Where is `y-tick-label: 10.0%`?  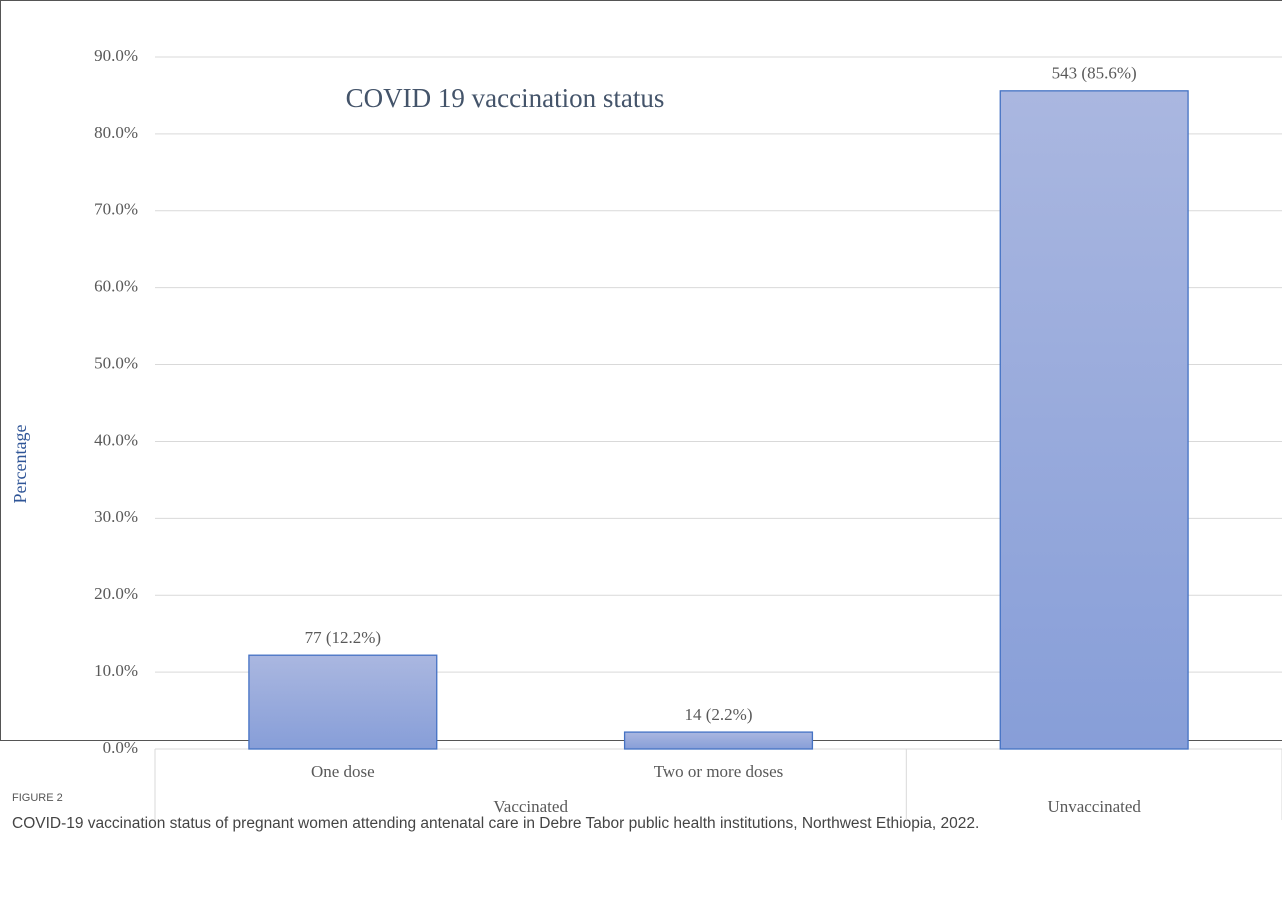 y-tick-label: 10.0% is located at coordinates (116, 670).